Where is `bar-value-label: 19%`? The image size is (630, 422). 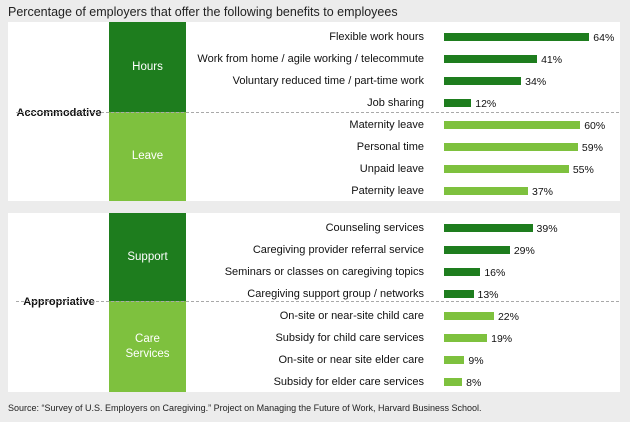
bar-value-label: 19% is located at coordinates (502, 339).